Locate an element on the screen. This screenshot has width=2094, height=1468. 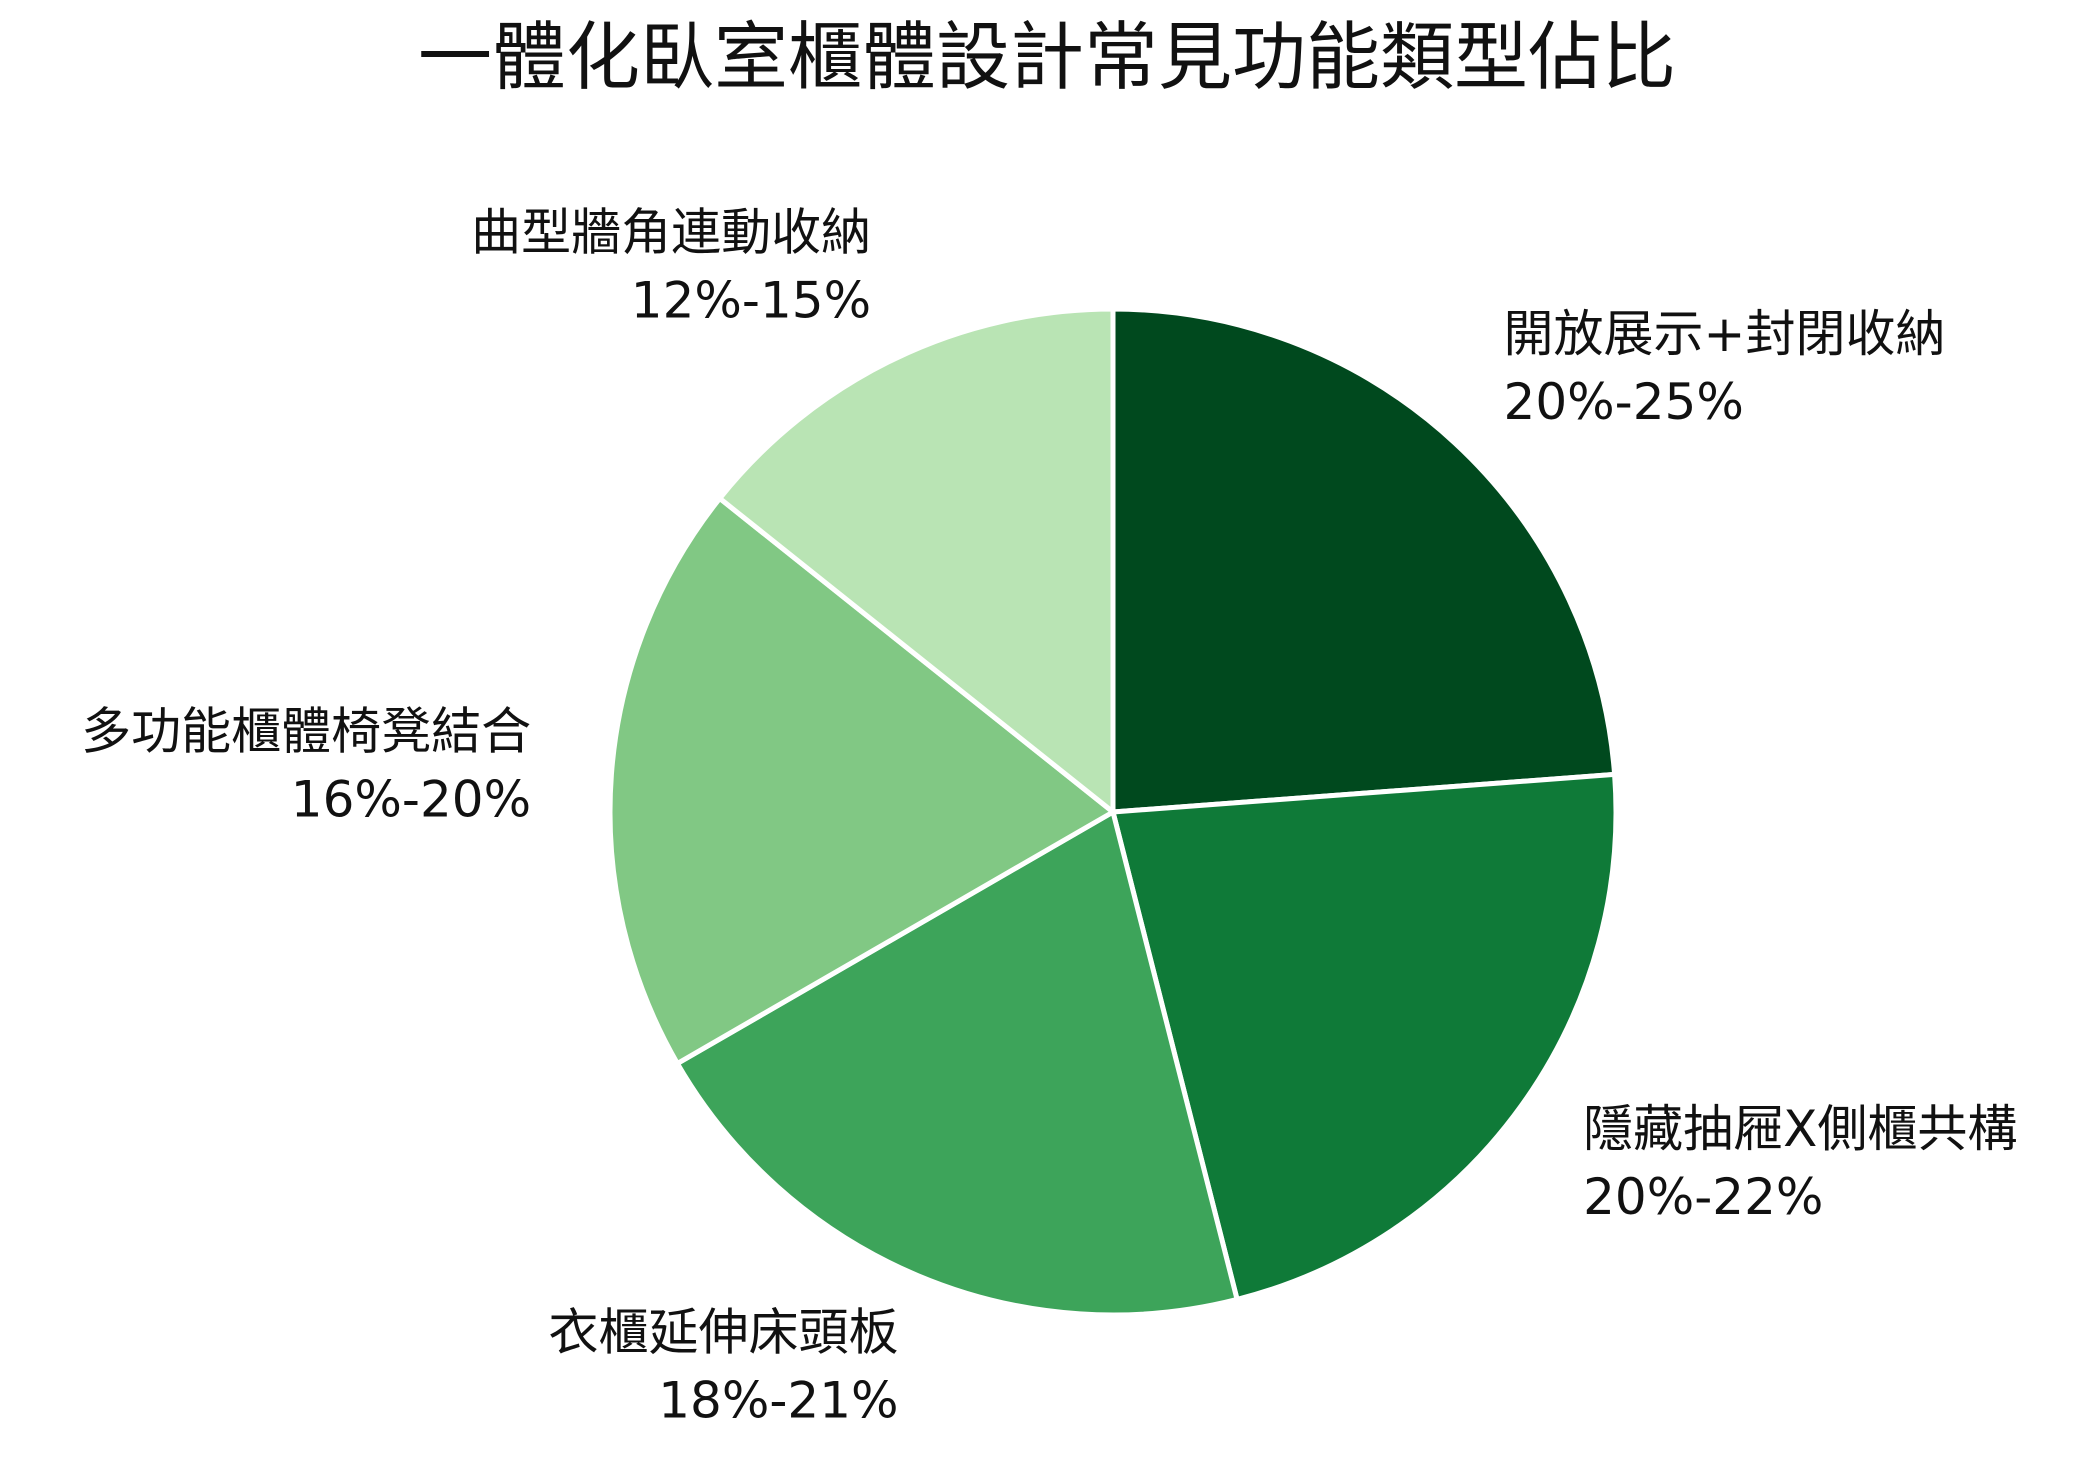
slice-label: 多功能櫃體椅凳結合 is located at coordinates (306, 731).